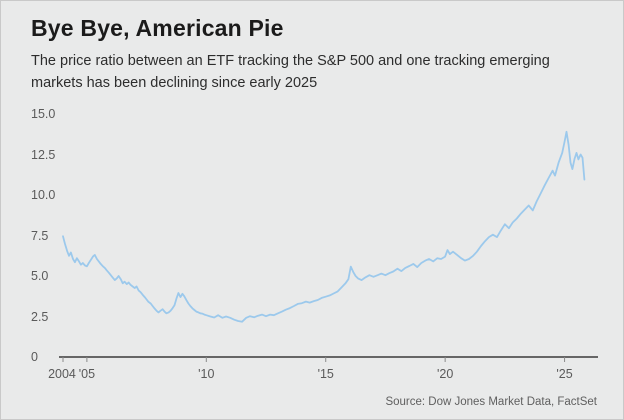 The height and width of the screenshot is (420, 624). What do you see at coordinates (564, 374) in the screenshot?
I see `x-axis-label: '25` at bounding box center [564, 374].